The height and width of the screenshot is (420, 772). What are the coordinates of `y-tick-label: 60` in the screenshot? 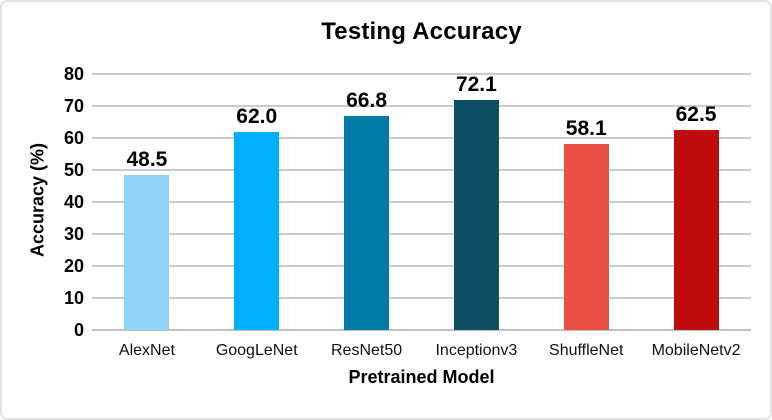 It's located at (73, 138).